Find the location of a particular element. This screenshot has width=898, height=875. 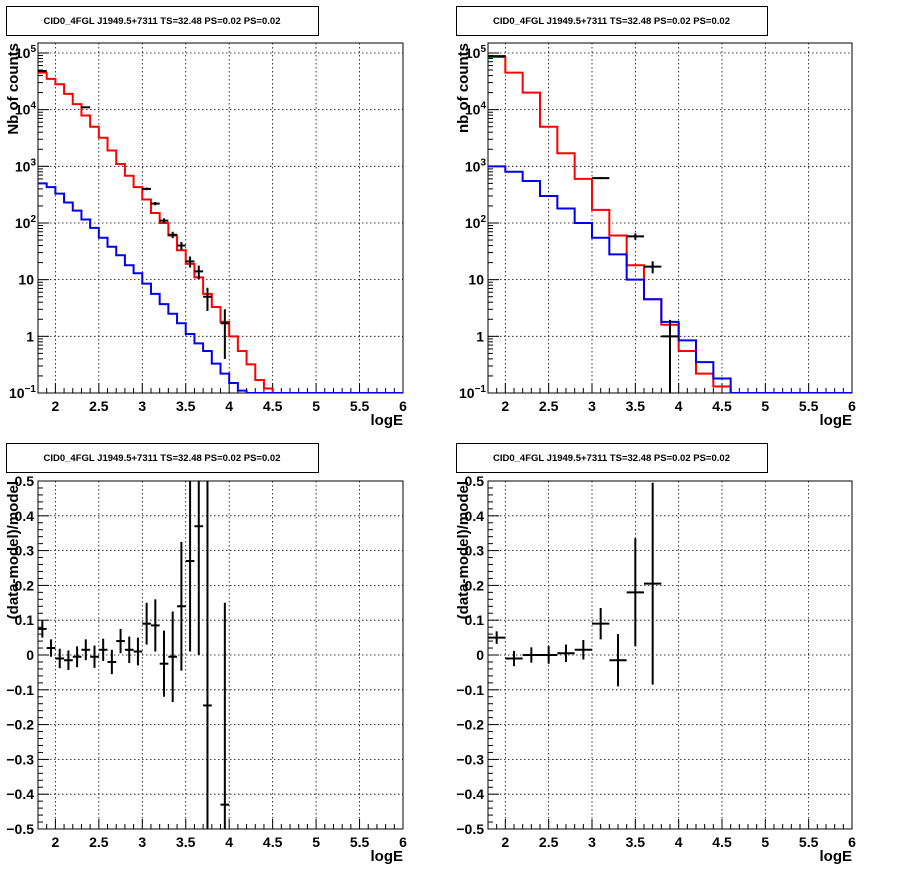

x-tick-label: 3 is located at coordinates (142, 406).